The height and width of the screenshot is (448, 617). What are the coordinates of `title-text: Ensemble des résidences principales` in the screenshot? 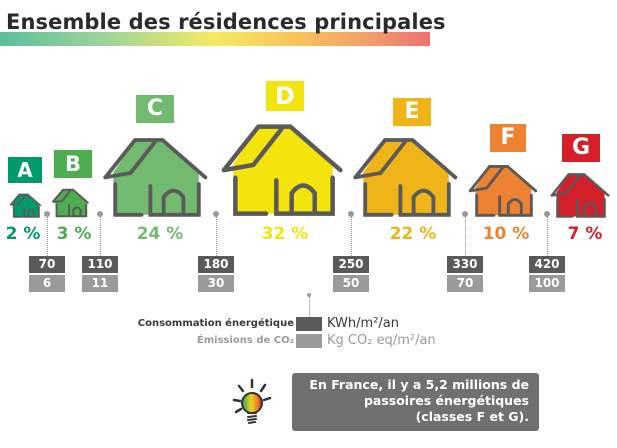 It's located at (226, 22).